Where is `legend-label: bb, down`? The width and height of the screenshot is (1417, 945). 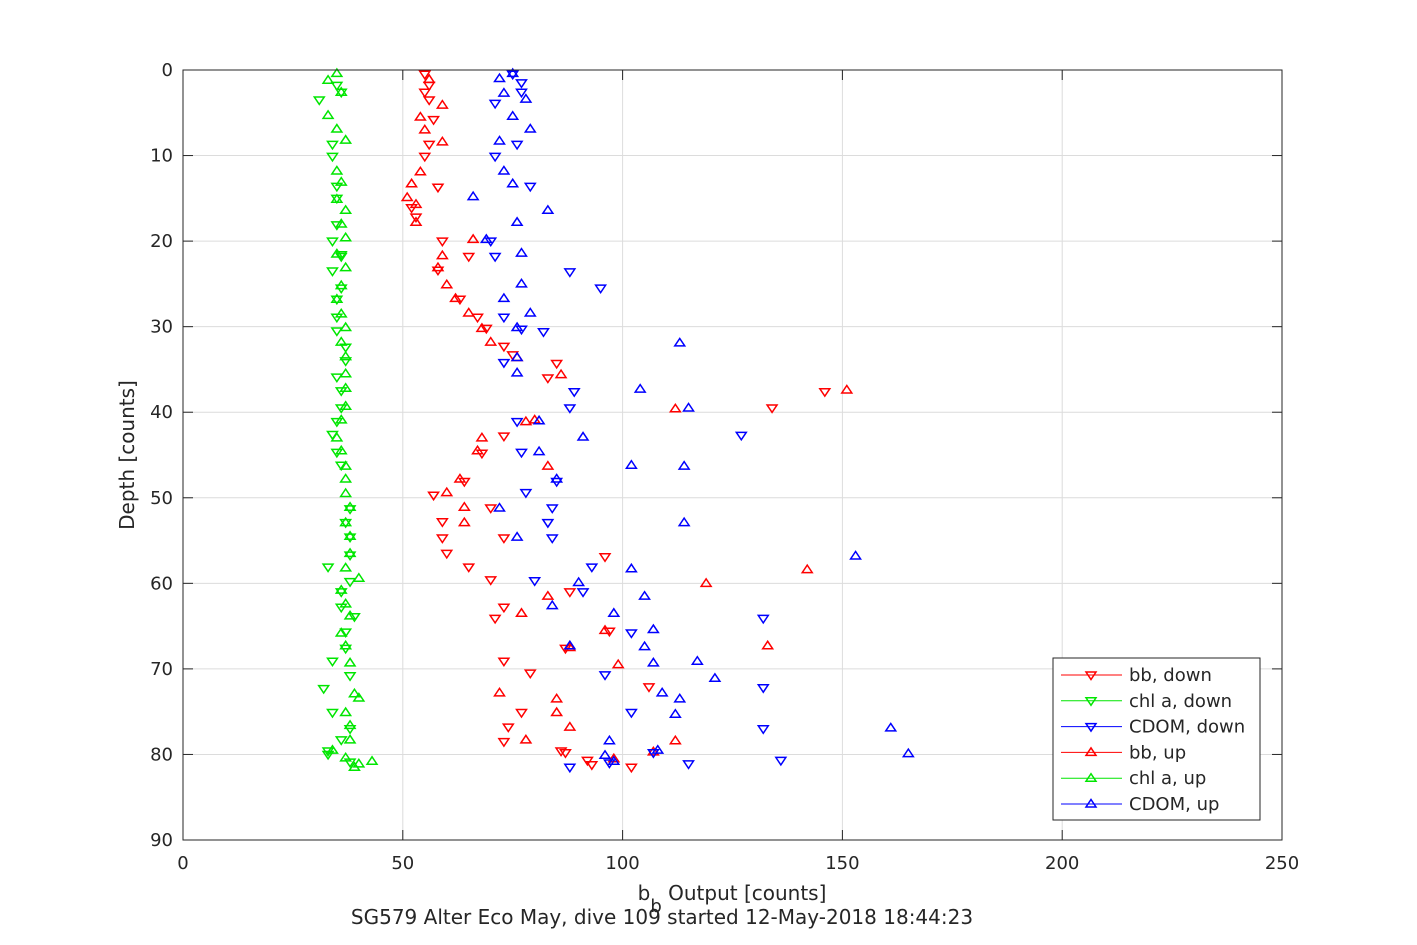 legend-label: bb, down is located at coordinates (1170, 675).